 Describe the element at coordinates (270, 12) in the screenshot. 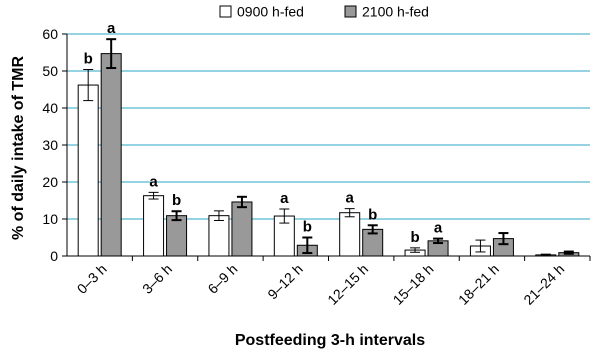

I see `legend-label: 0900 h-fed` at that location.